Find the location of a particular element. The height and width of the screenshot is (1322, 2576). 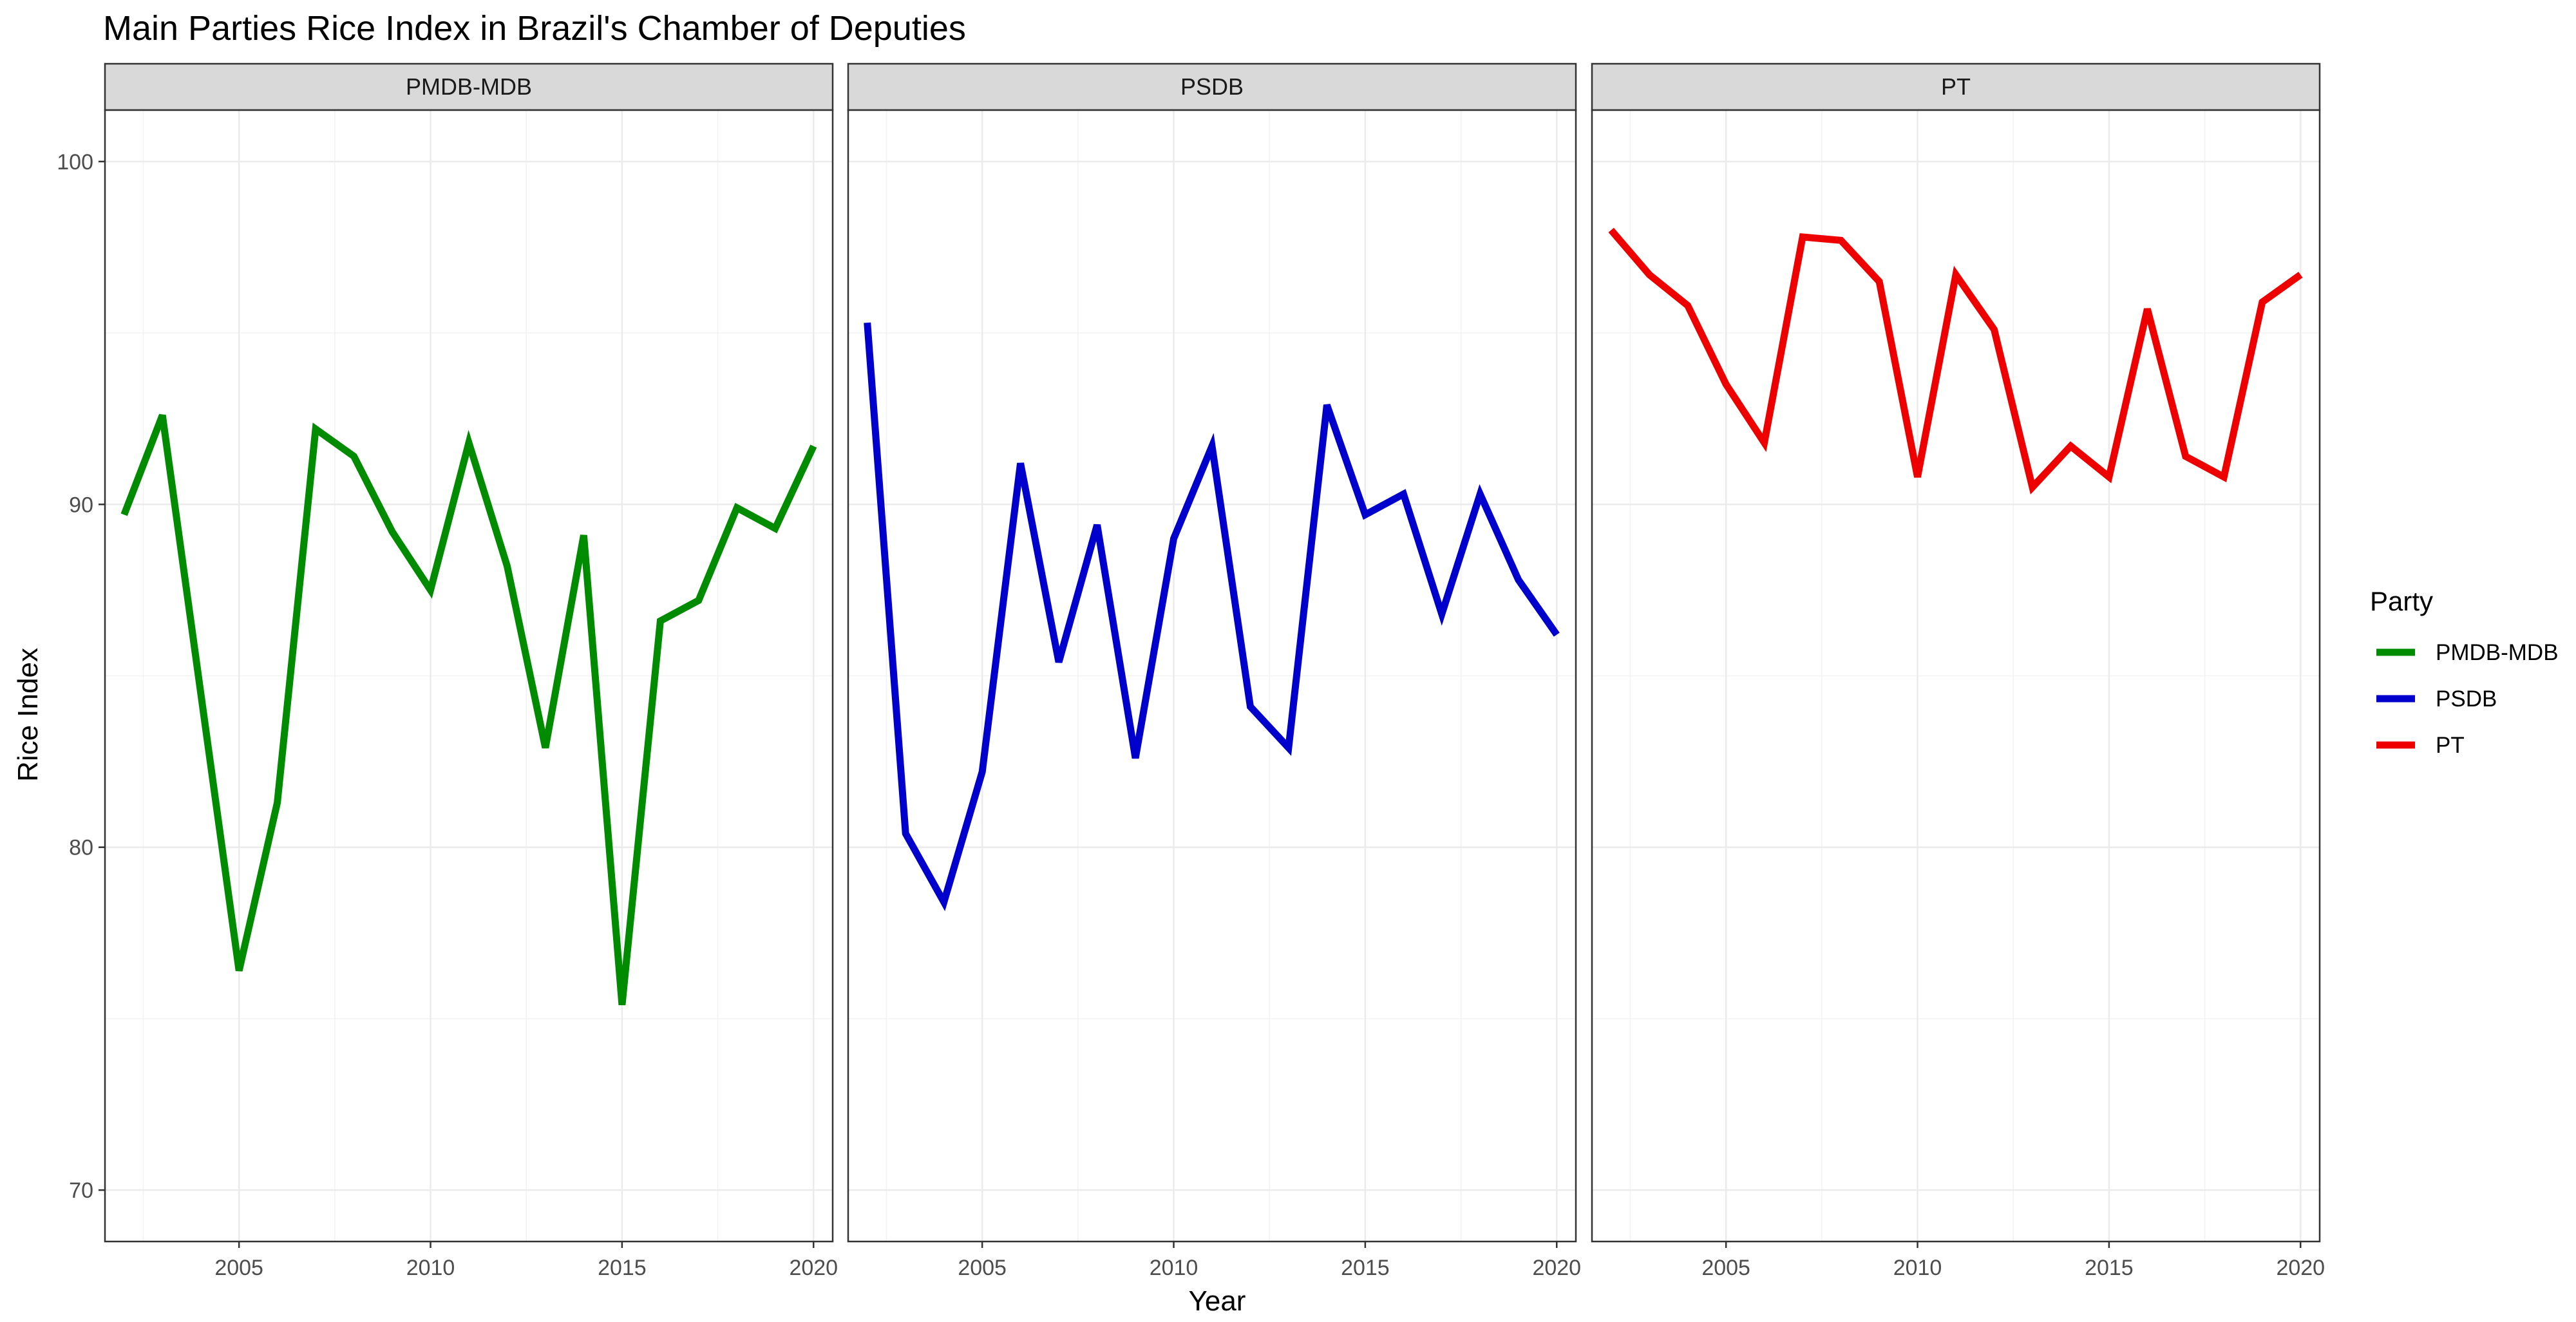

legend-item-pmdb-mdb: PMDB-MDB is located at coordinates (2467, 652).